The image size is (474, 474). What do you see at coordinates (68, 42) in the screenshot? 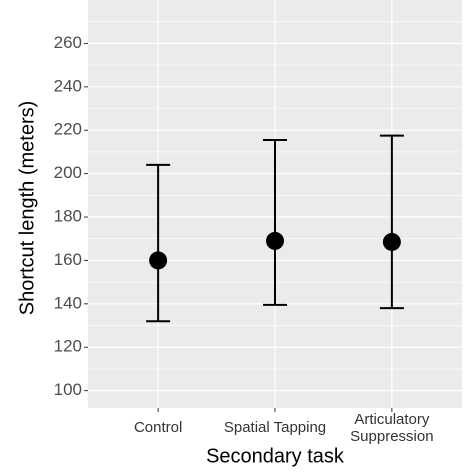
I see `y-tick-label: 260` at bounding box center [68, 42].